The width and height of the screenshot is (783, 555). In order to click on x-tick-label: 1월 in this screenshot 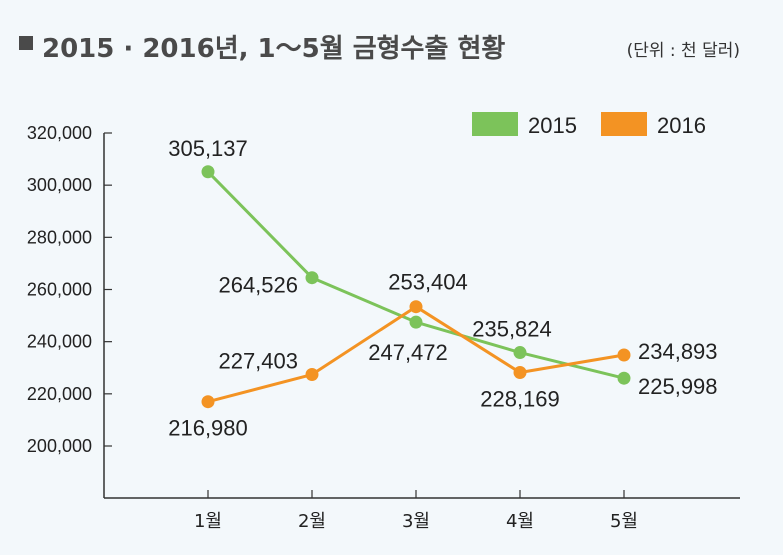, I will do `click(208, 521)`.